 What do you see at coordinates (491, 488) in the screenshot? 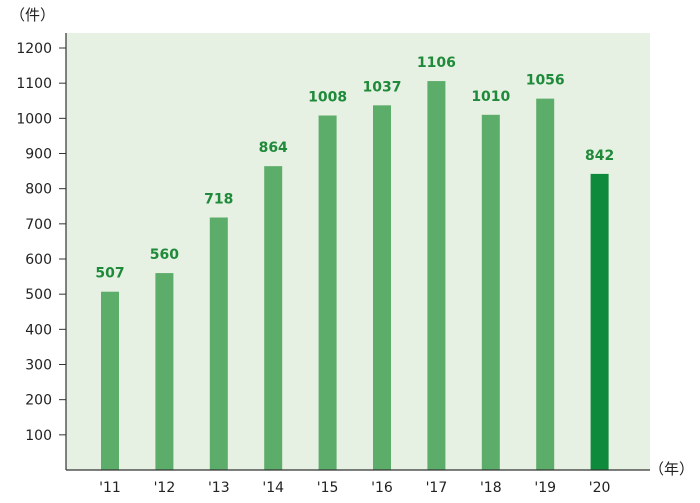
I see `x-tick-label: '18` at bounding box center [491, 488].